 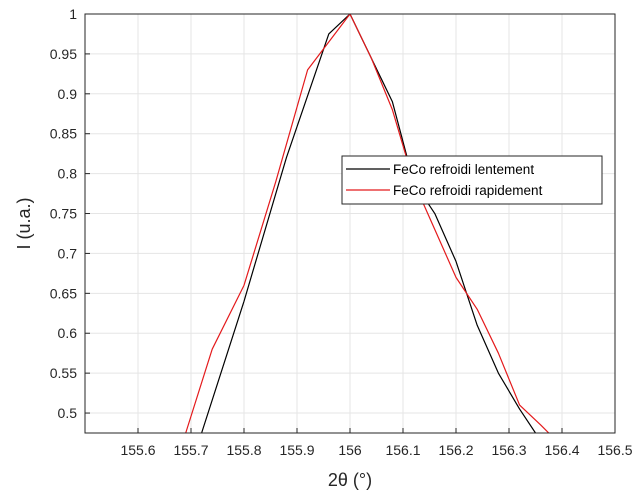 I want to click on x-tick-label: 155.8, so click(x=243, y=450).